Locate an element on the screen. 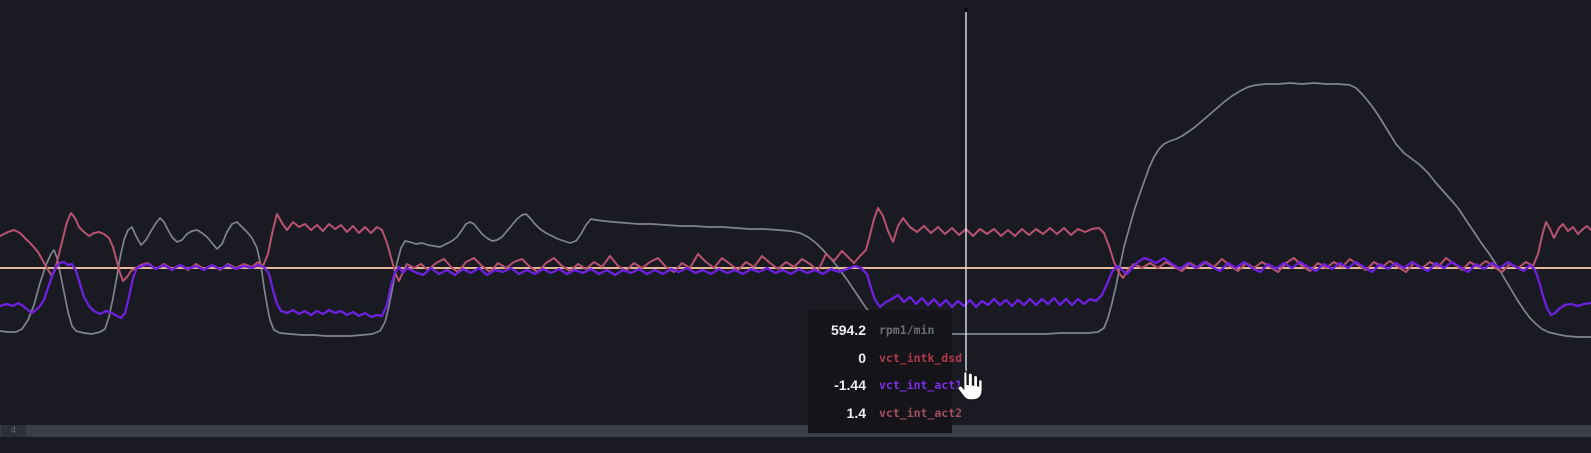  tooltip-row-rpm: 594.2 rpm1/min is located at coordinates (880, 330).